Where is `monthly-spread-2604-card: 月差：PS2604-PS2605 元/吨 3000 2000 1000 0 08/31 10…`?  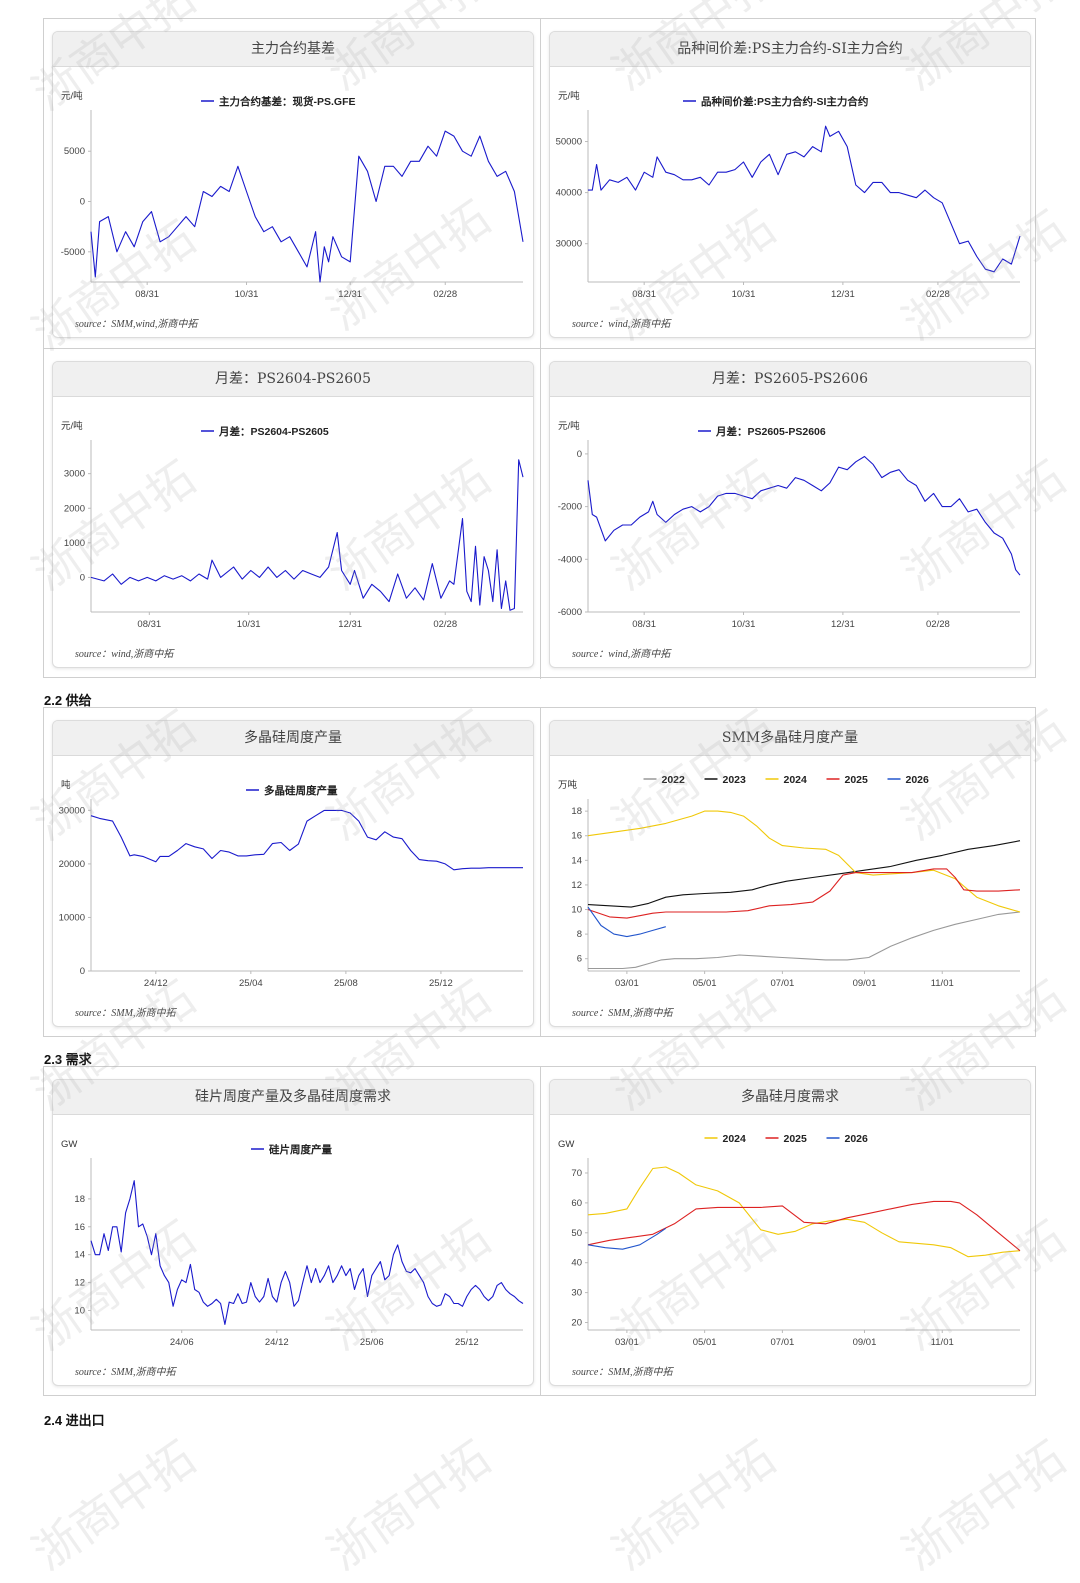 monthly-spread-2604-card: 月差：PS2604-PS2605 元/吨 3000 2000 1000 0 08/31 10… is located at coordinates (293, 514).